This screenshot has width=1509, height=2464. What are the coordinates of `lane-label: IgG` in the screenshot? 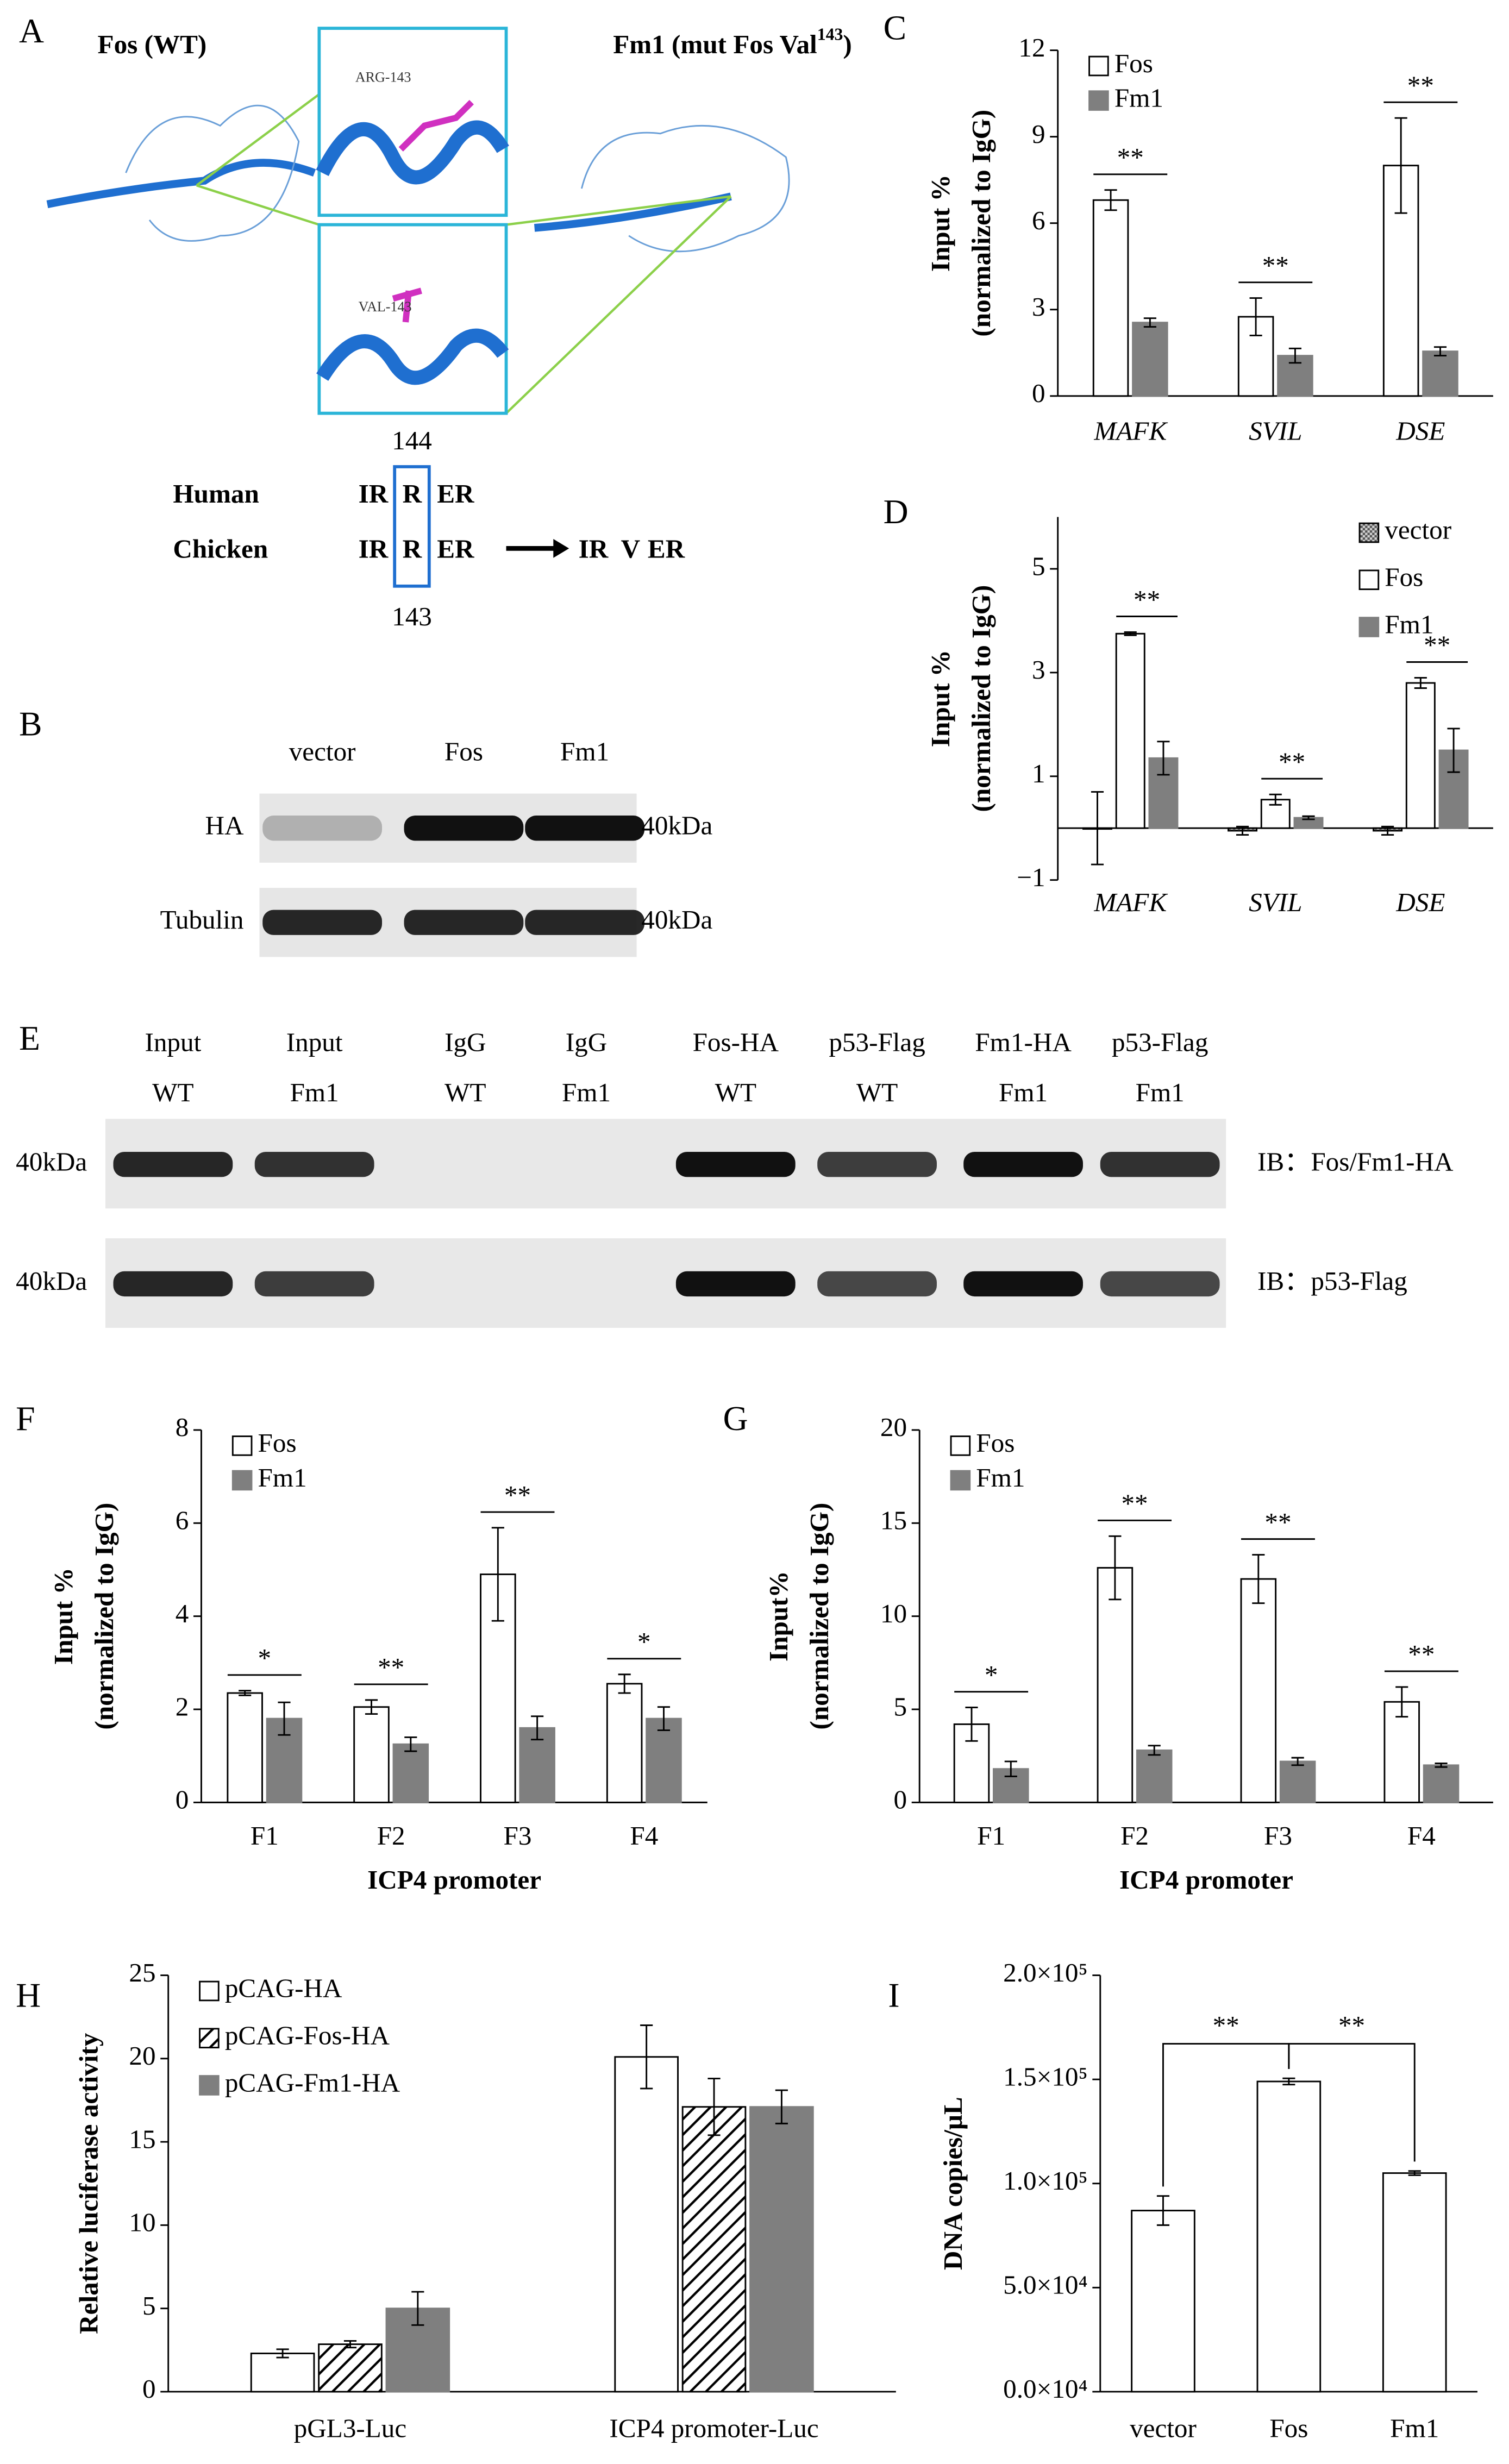 It's located at (586, 1042).